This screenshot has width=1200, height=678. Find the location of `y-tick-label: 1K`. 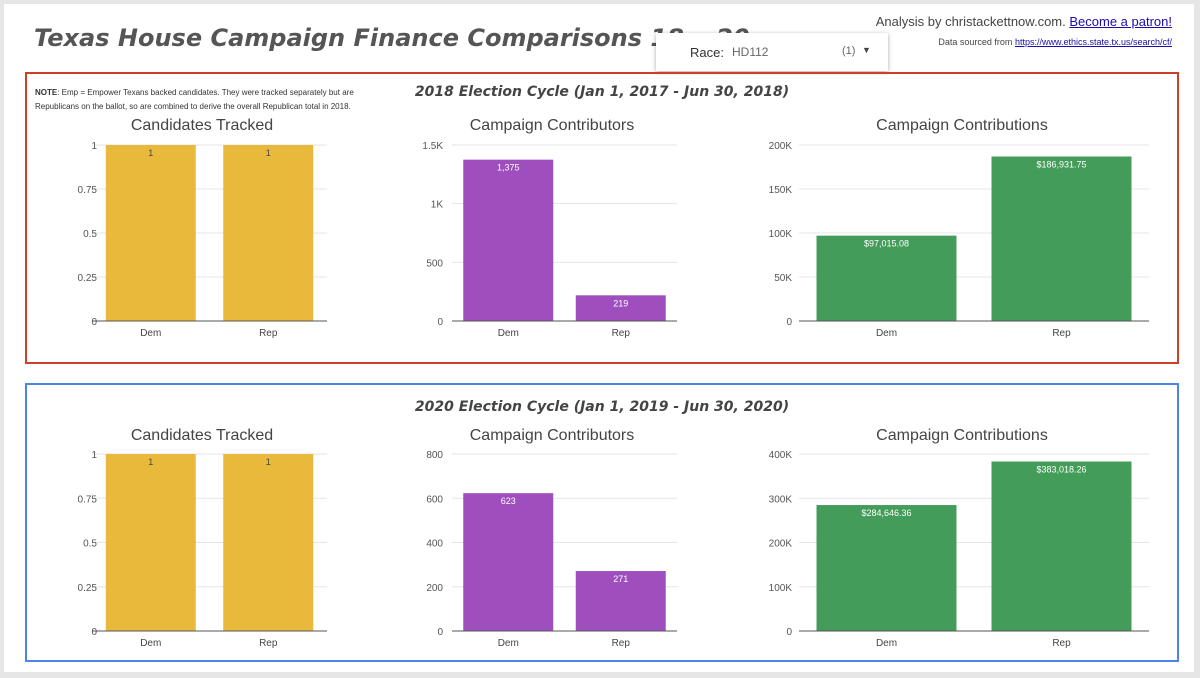

y-tick-label: 1K is located at coordinates (437, 205).